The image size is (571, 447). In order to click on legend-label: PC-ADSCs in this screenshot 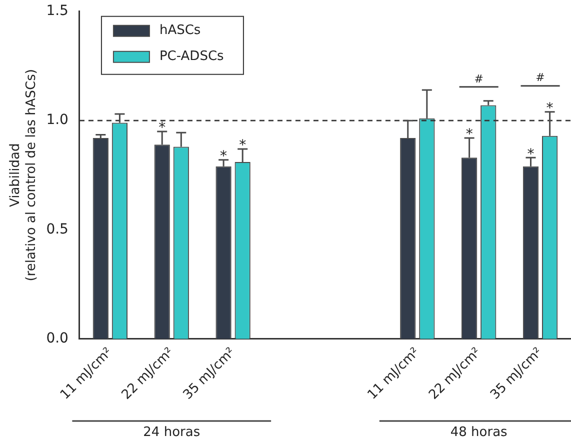, I will do `click(191, 56)`.